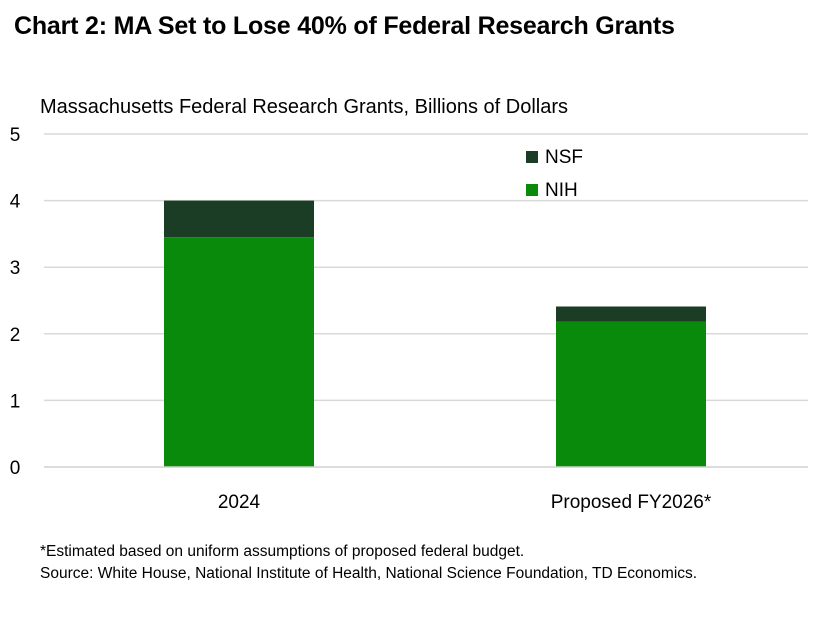 Image resolution: width=827 pixels, height=617 pixels. What do you see at coordinates (561, 190) in the screenshot?
I see `legend-label-nih: NIH` at bounding box center [561, 190].